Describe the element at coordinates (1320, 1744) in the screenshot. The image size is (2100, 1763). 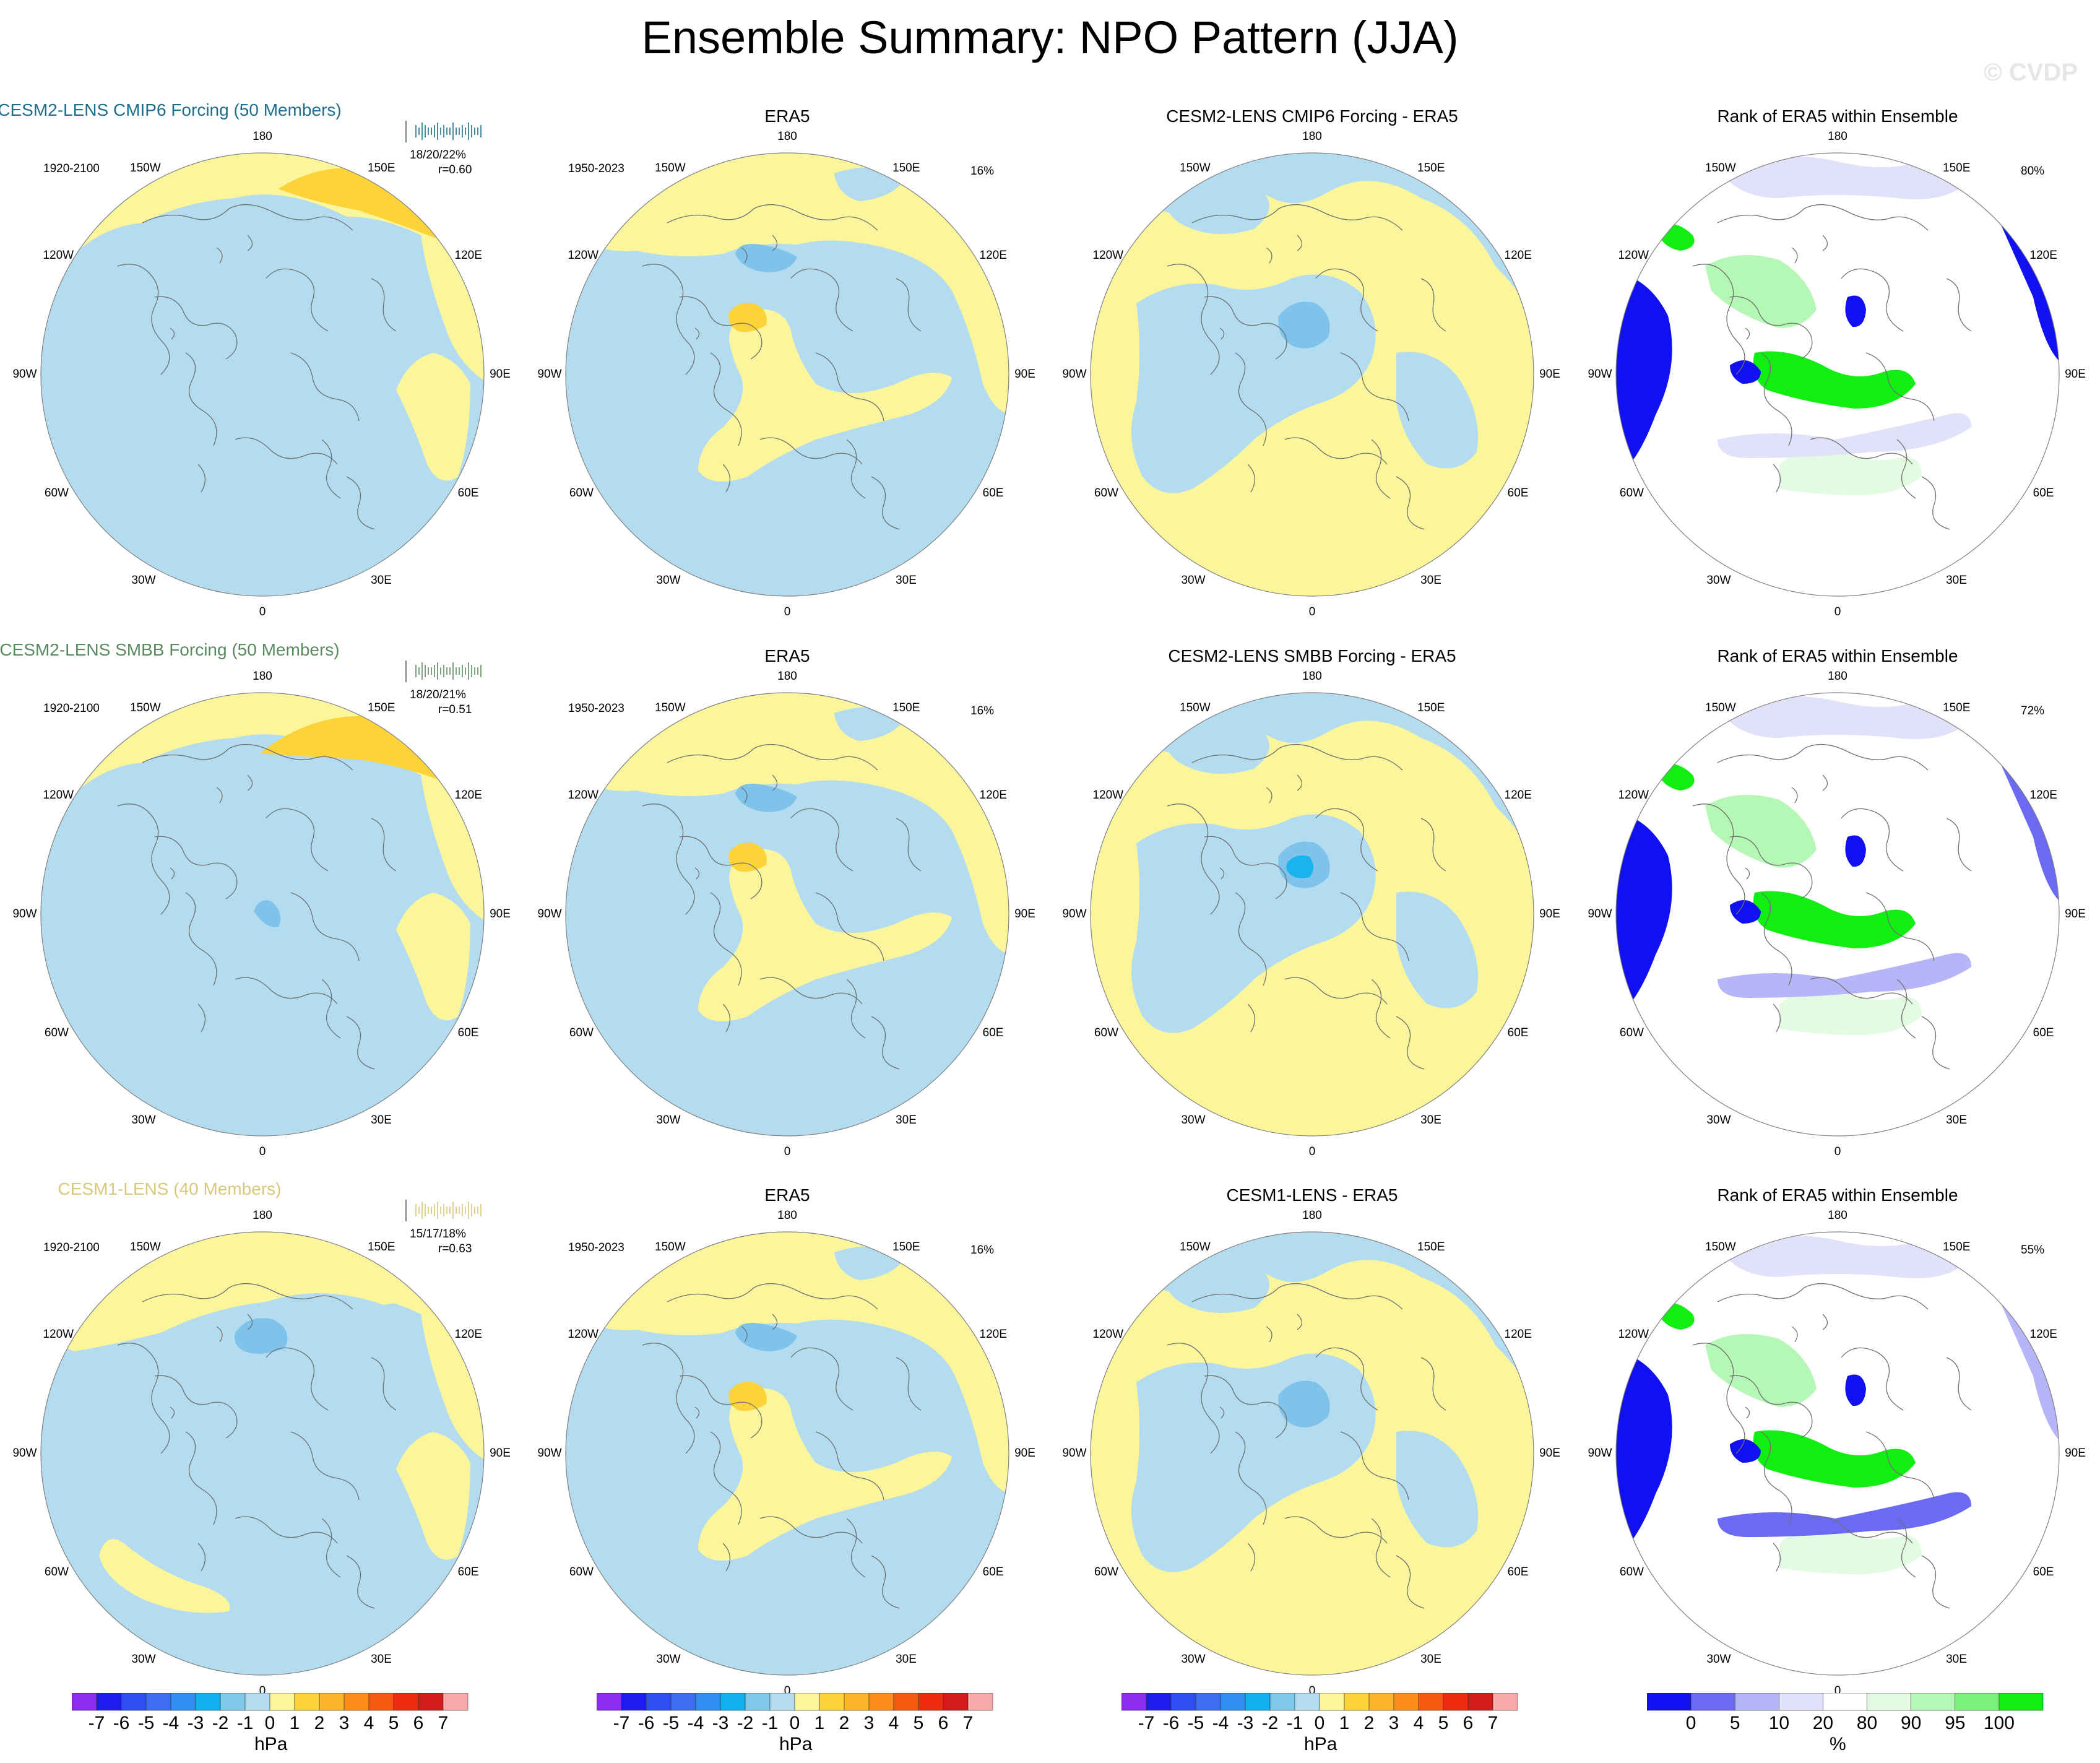
I see `colorbar-unit: hPa` at that location.